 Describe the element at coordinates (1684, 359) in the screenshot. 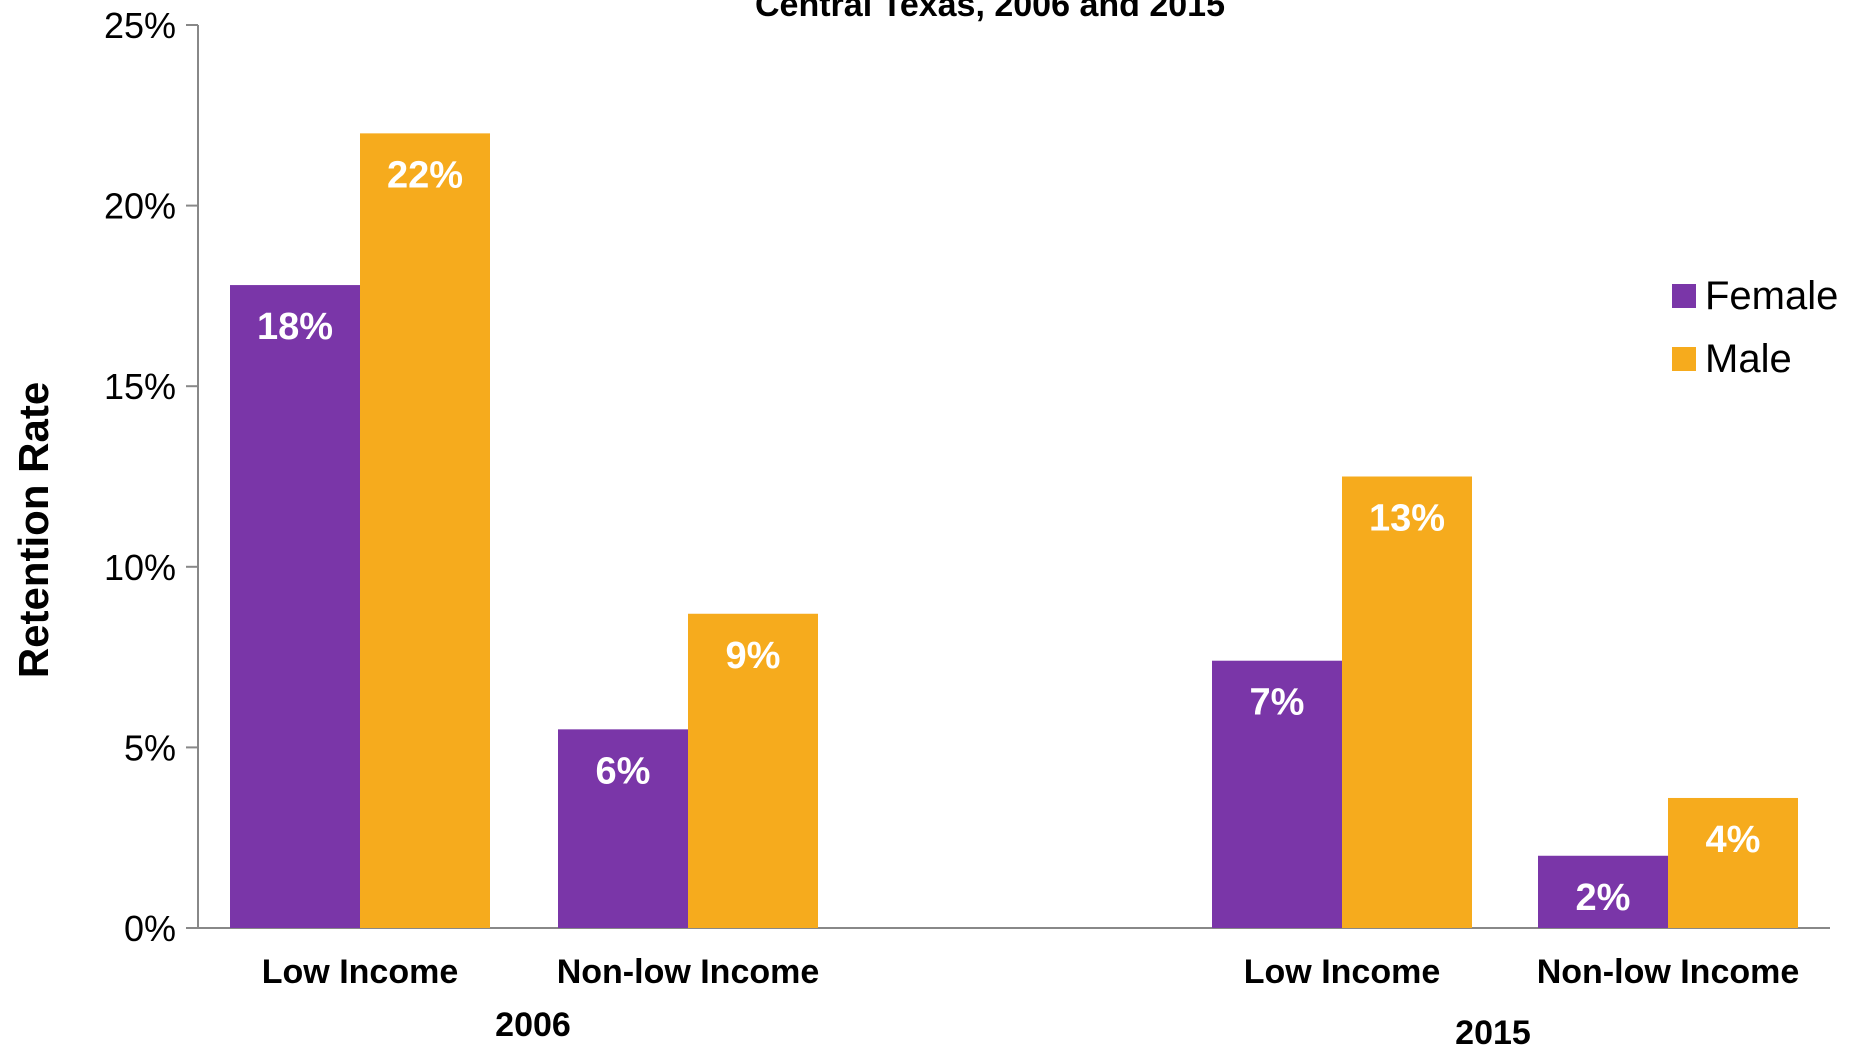

I see `legend-swatch-male` at that location.